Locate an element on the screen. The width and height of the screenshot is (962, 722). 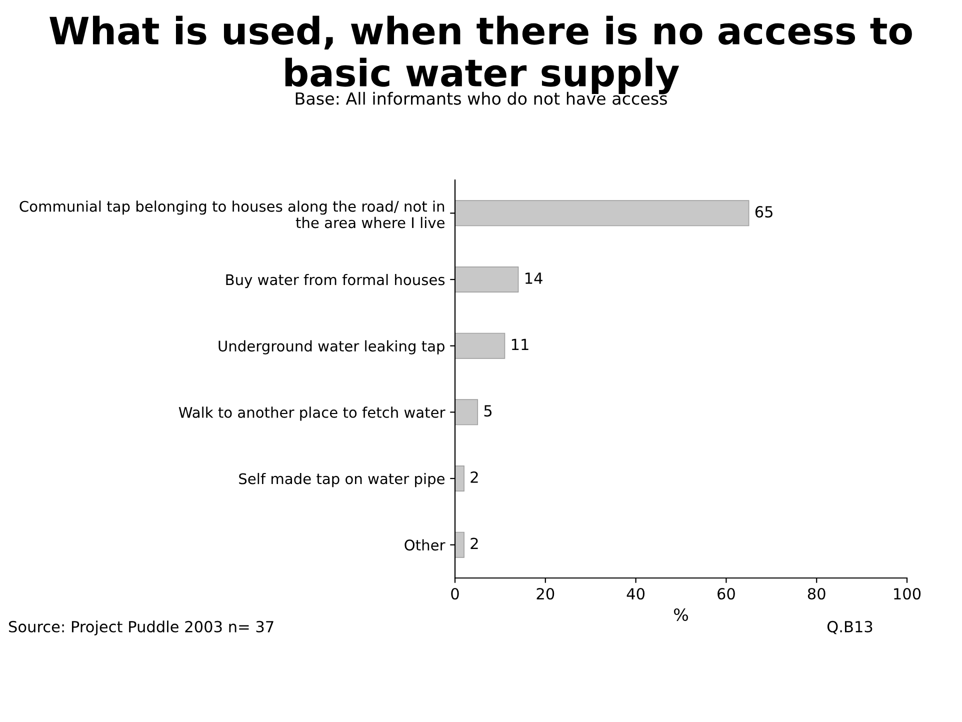
y-tick-label: Buy water from formal houses is located at coordinates (335, 281).